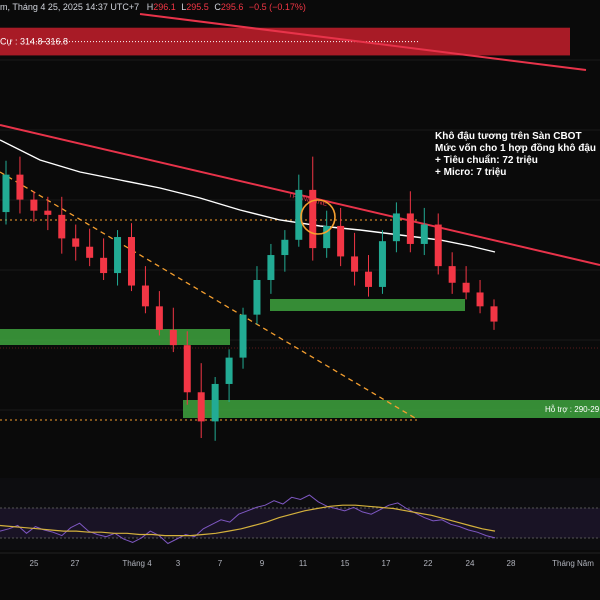 The image size is (600, 600). I want to click on highlight-circle, so click(318, 217).